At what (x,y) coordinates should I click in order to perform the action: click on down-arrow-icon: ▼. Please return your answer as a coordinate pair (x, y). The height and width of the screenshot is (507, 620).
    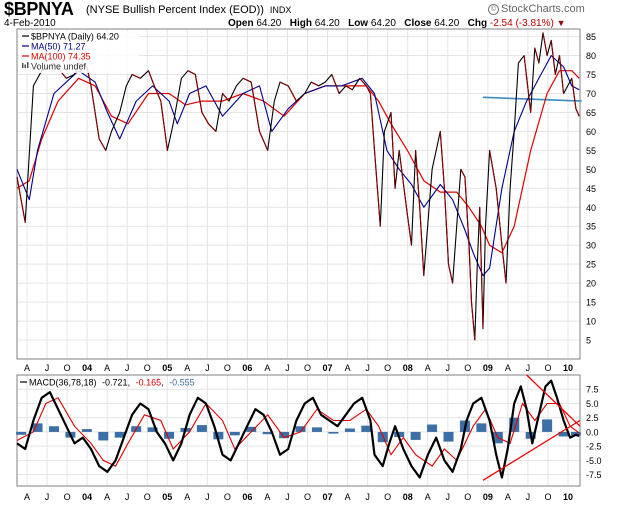
    Looking at the image, I should click on (561, 23).